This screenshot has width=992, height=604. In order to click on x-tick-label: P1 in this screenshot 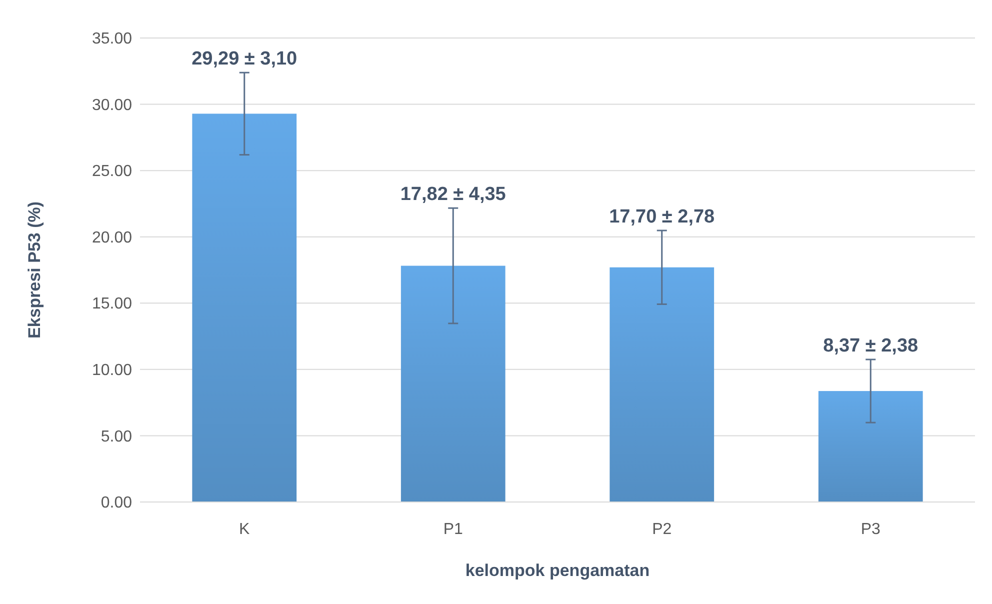, I will do `click(453, 529)`.